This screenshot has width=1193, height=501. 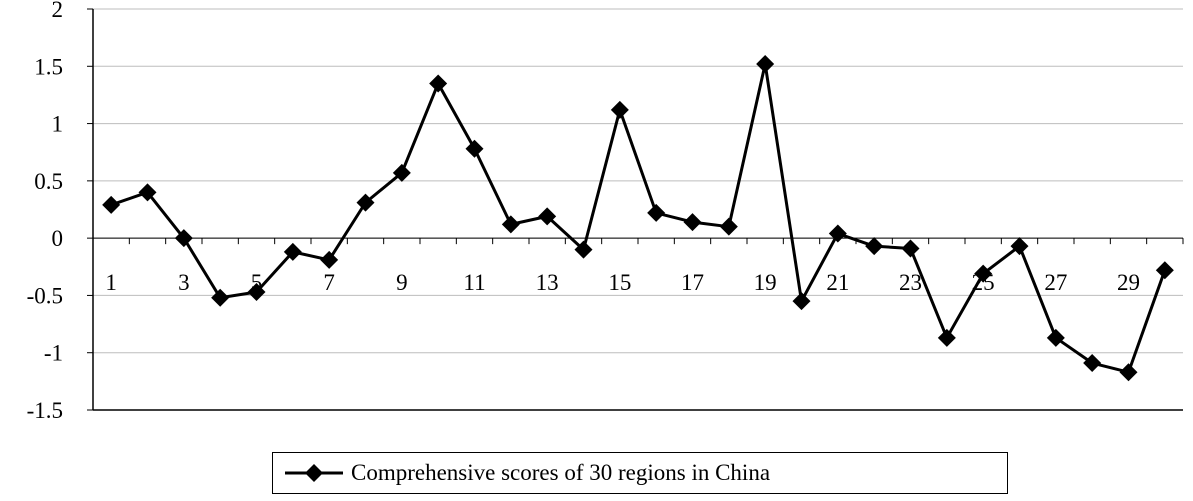 What do you see at coordinates (45, 410) in the screenshot?
I see `y-tick-label: -1.5` at bounding box center [45, 410].